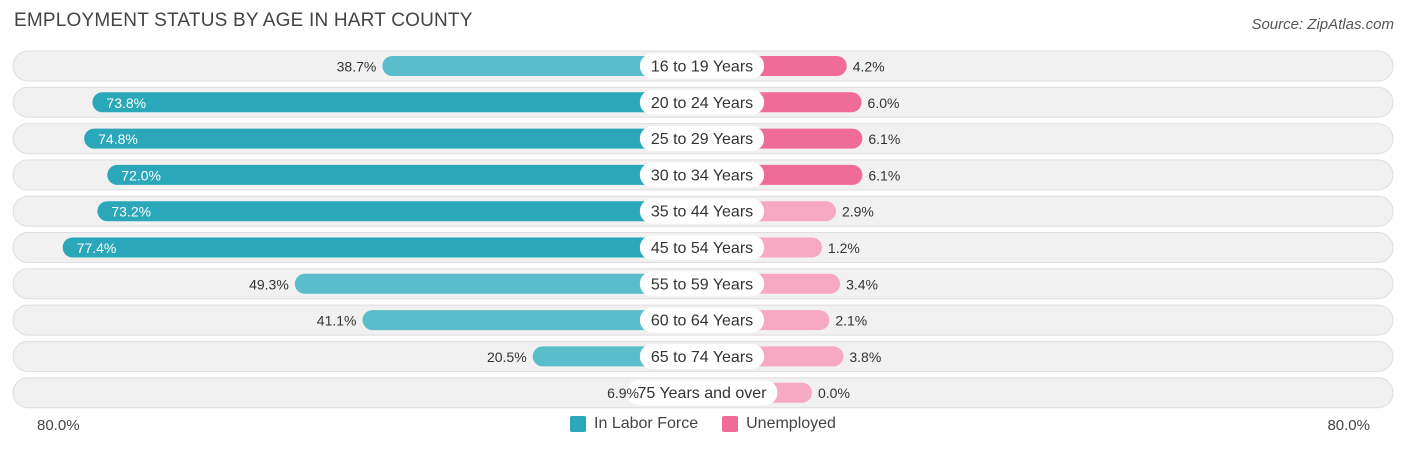 The width and height of the screenshot is (1406, 451). What do you see at coordinates (269, 284) in the screenshot?
I see `value-label-labor-force: 49.3%` at bounding box center [269, 284].